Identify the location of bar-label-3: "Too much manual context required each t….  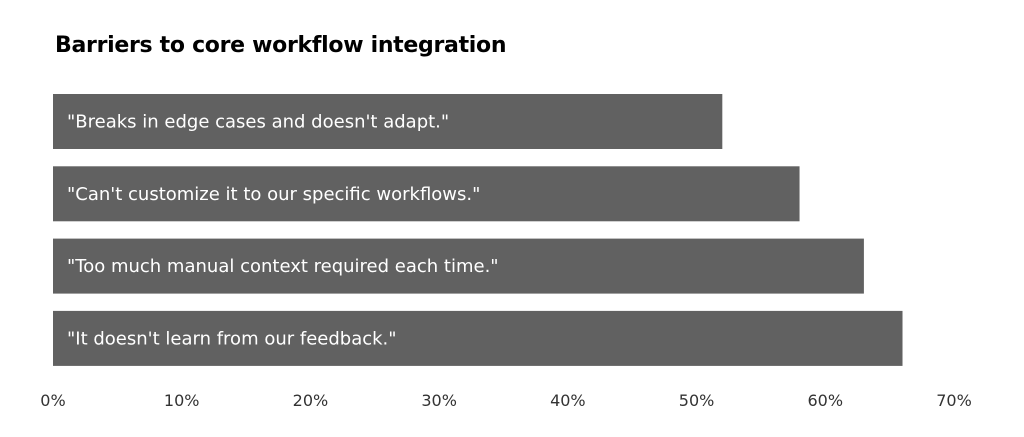
(283, 266).